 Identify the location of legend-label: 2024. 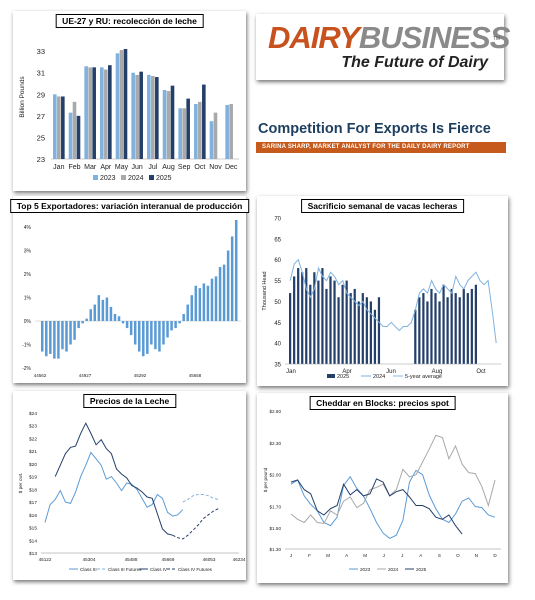
(136, 178).